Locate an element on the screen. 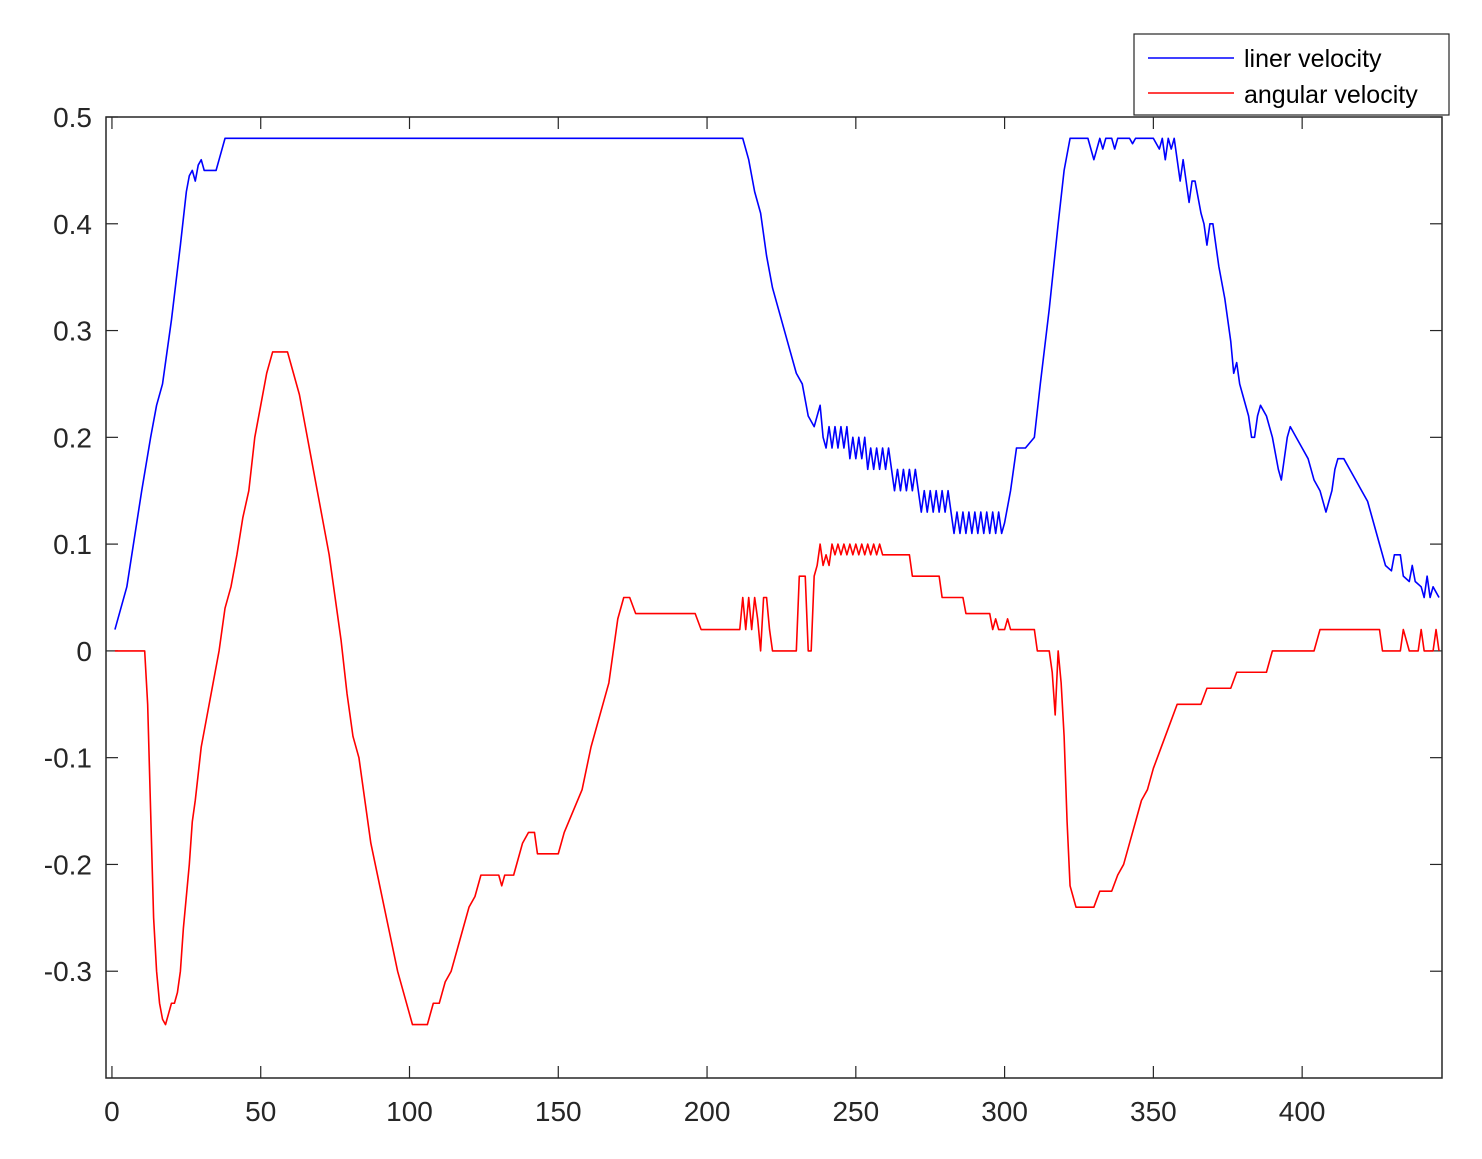  y-tick-label: 0.2 is located at coordinates (72, 437).